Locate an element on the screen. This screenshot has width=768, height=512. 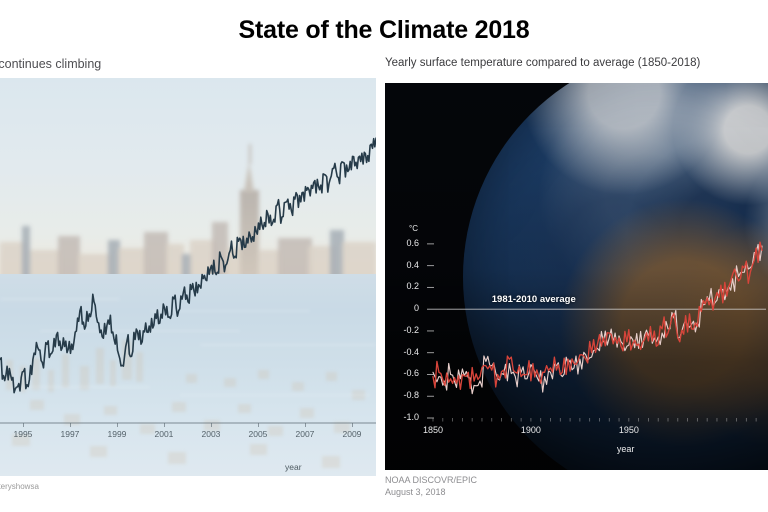
sea-level-axis-title: year is located at coordinates (293, 467).